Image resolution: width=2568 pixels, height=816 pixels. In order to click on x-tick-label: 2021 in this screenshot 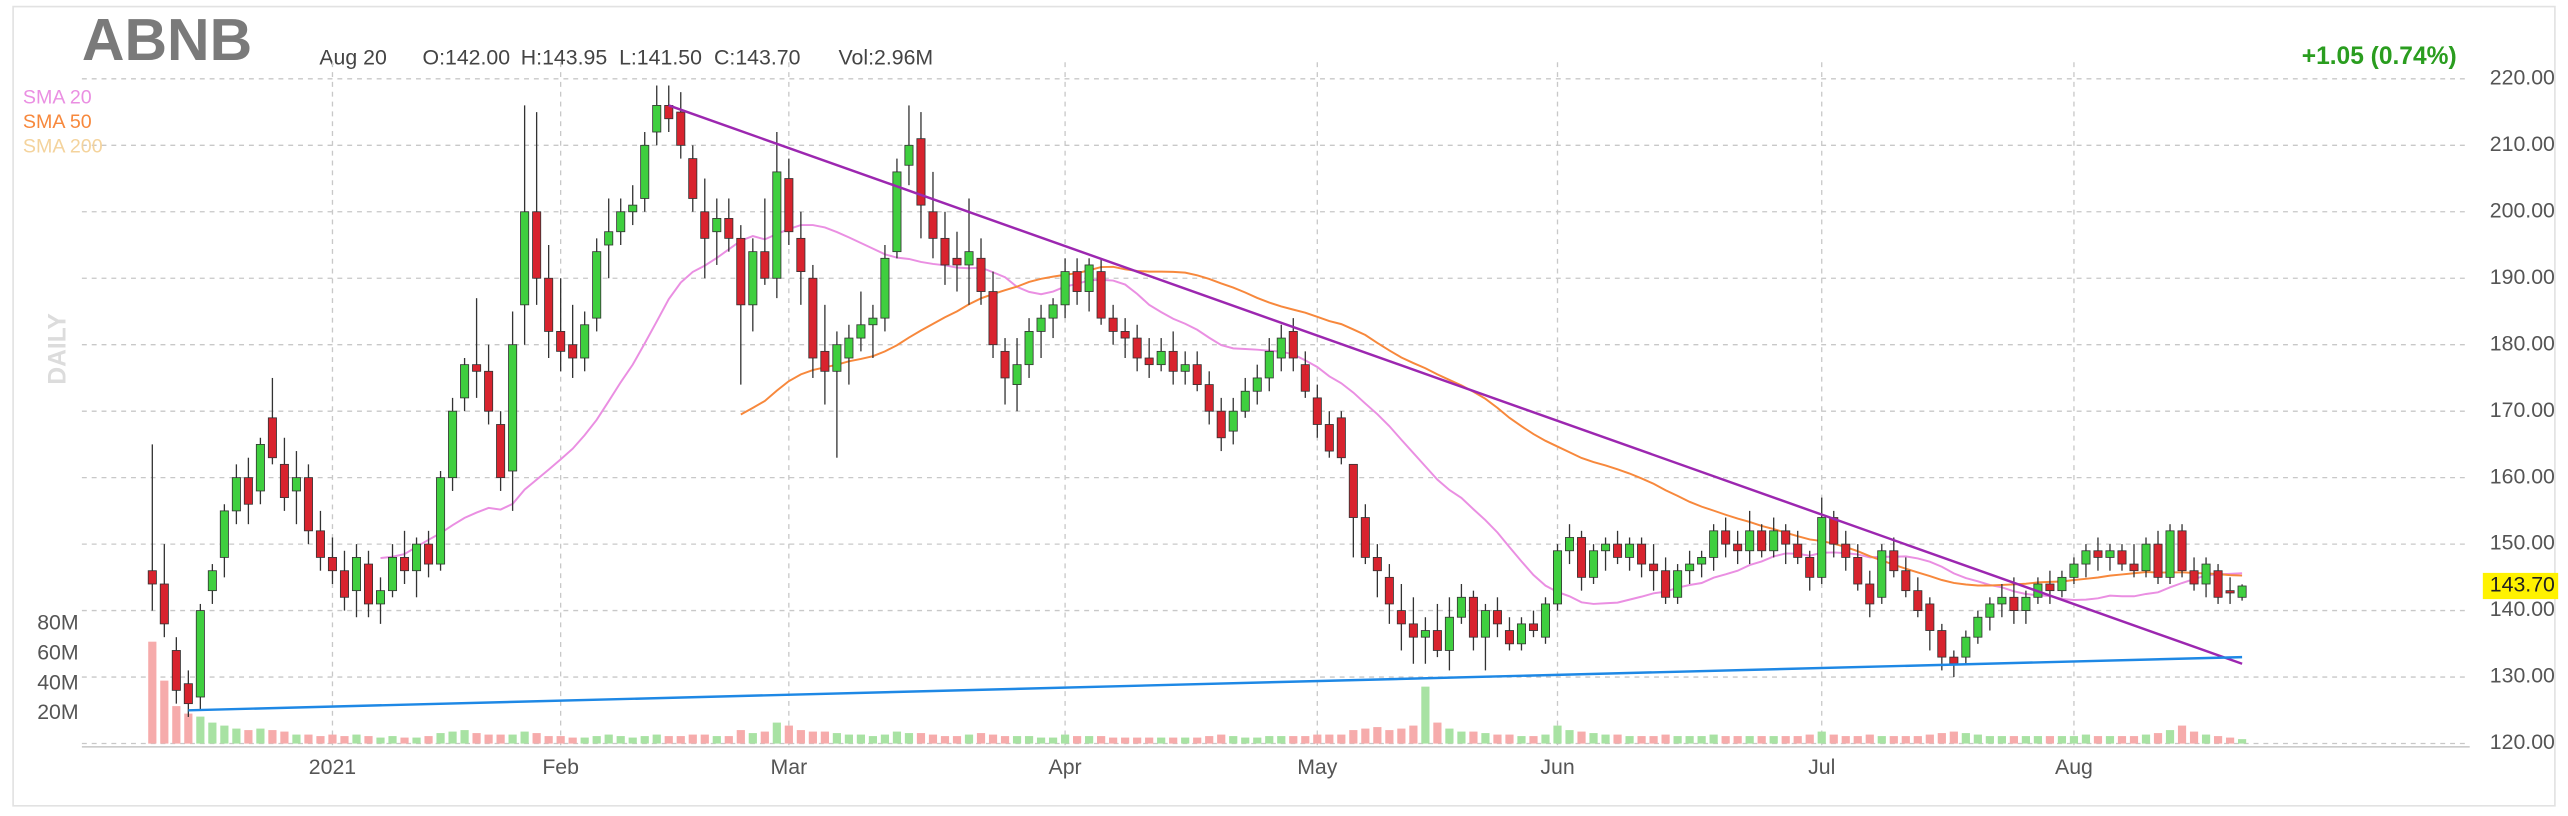, I will do `click(332, 767)`.